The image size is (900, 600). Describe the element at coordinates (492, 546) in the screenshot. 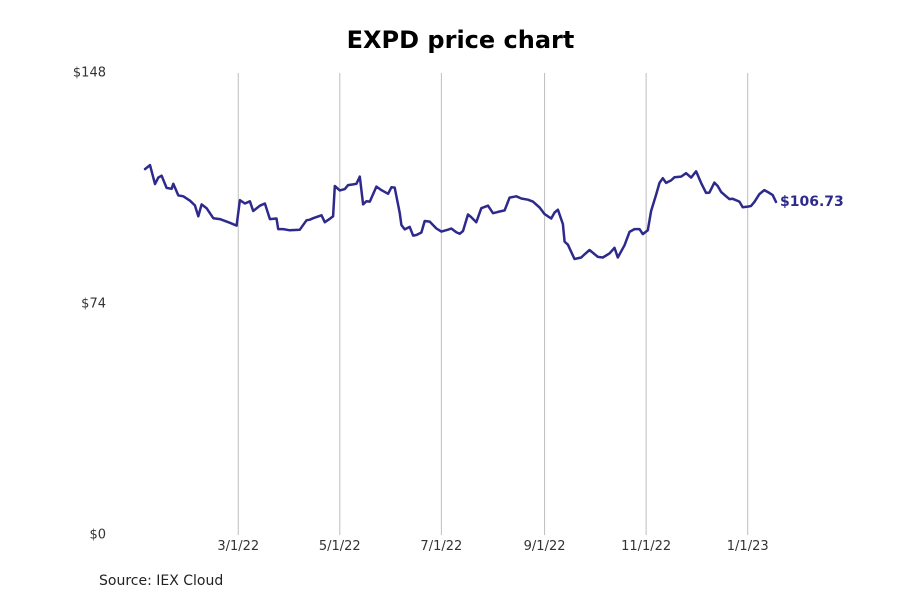

I see `x-axis: 3/1/22 5/1/22 7/1/22 9/1/22 11/1/22 1/1/23` at that location.